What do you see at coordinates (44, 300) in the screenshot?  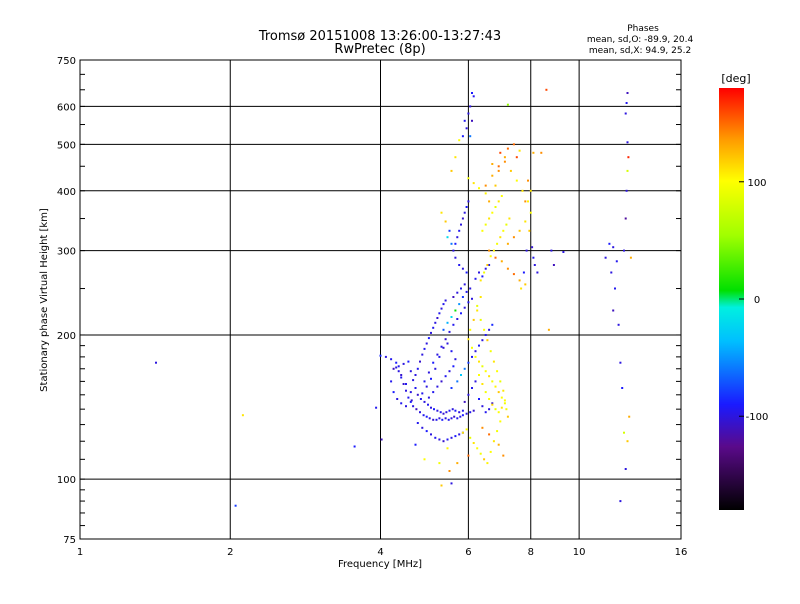 I see `y-axis-label: Stationary phase Virtual Height [km]` at bounding box center [44, 300].